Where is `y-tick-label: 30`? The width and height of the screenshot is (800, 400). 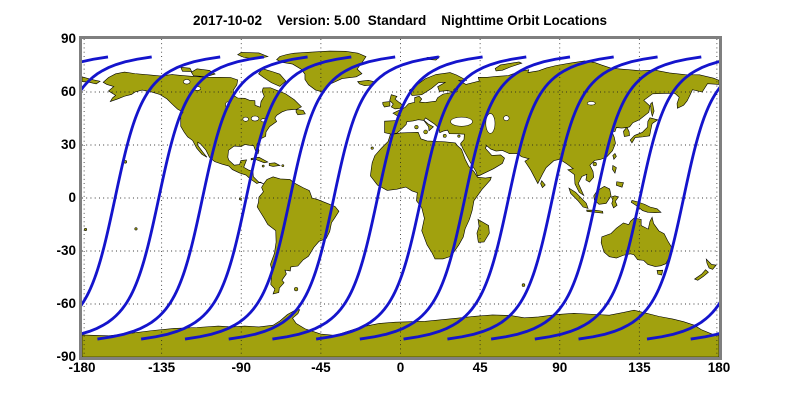 y-tick-label: 30 is located at coordinates (68, 144).